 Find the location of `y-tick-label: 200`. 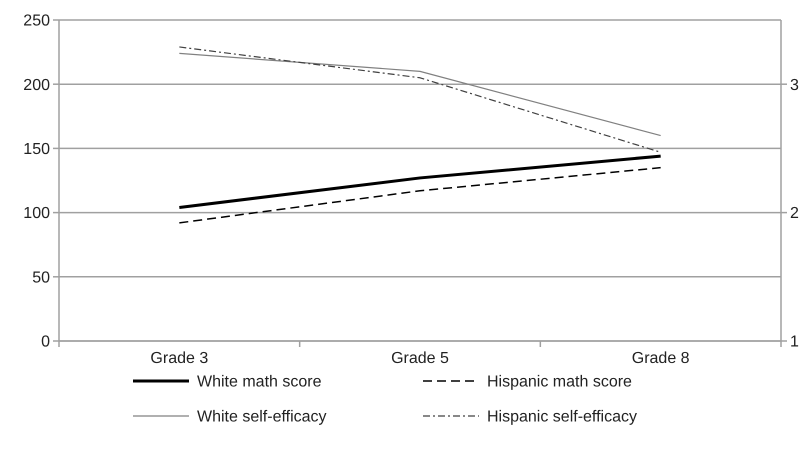

y-tick-label: 200 is located at coordinates (36, 85).